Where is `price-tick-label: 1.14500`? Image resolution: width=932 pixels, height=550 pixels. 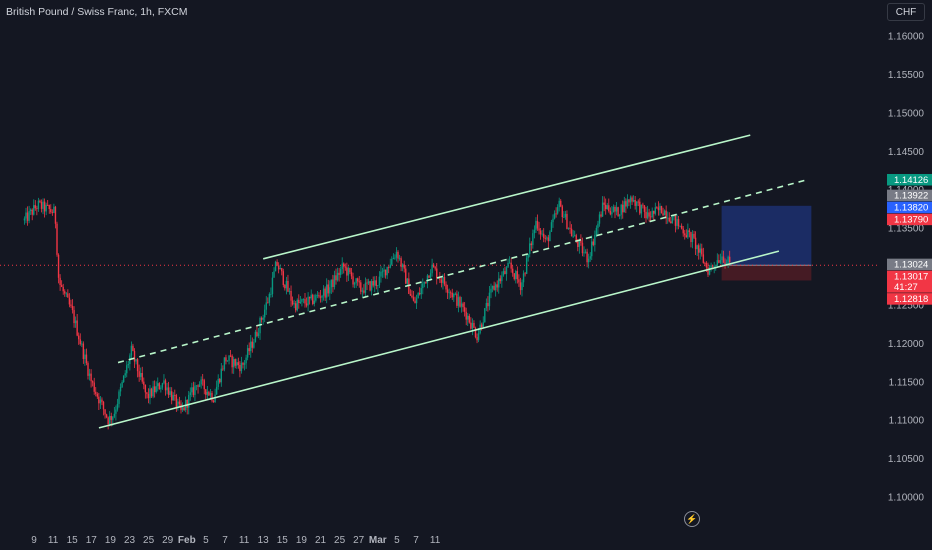
price-tick-label: 1.14500 is located at coordinates (906, 152).